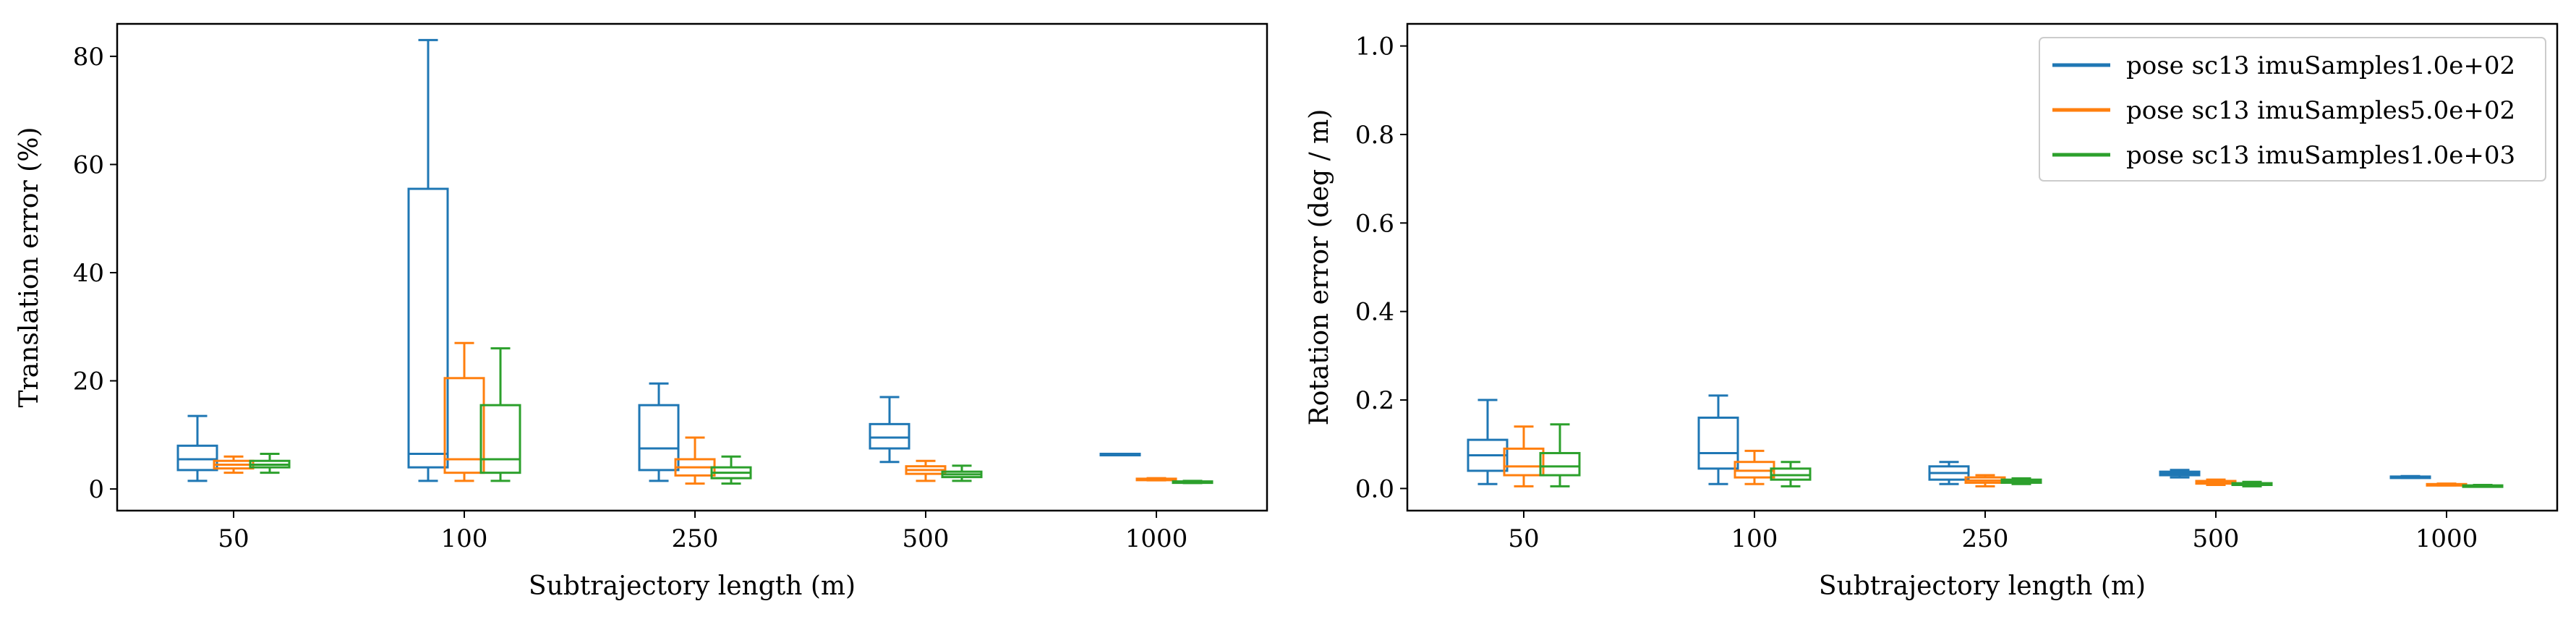  Describe the element at coordinates (1374, 47) in the screenshot. I see `y-tick-label: 1.0` at that location.